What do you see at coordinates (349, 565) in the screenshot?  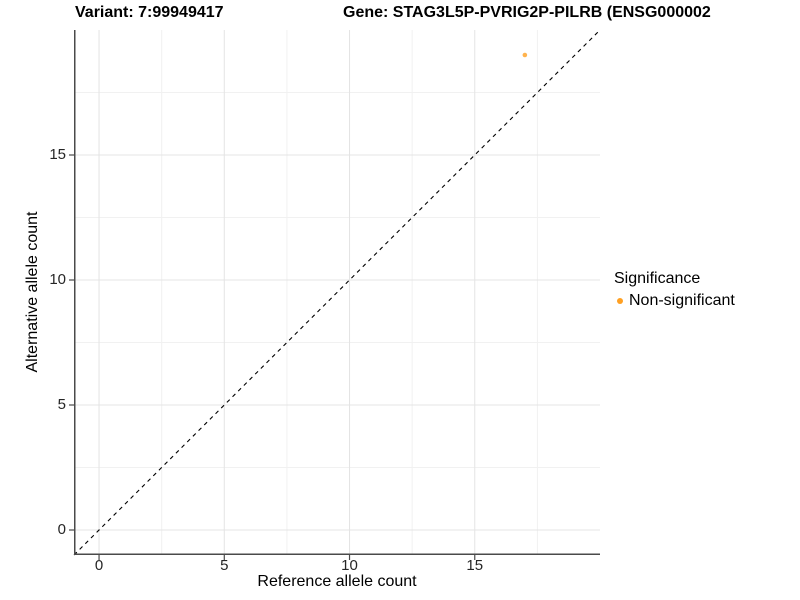 I see `x-tick-label: 10` at bounding box center [349, 565].